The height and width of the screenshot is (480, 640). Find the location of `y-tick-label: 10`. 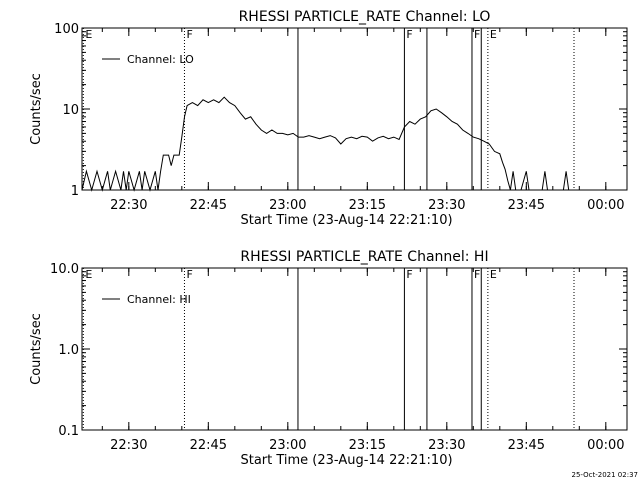

y-tick-label: 10 is located at coordinates (70, 110).